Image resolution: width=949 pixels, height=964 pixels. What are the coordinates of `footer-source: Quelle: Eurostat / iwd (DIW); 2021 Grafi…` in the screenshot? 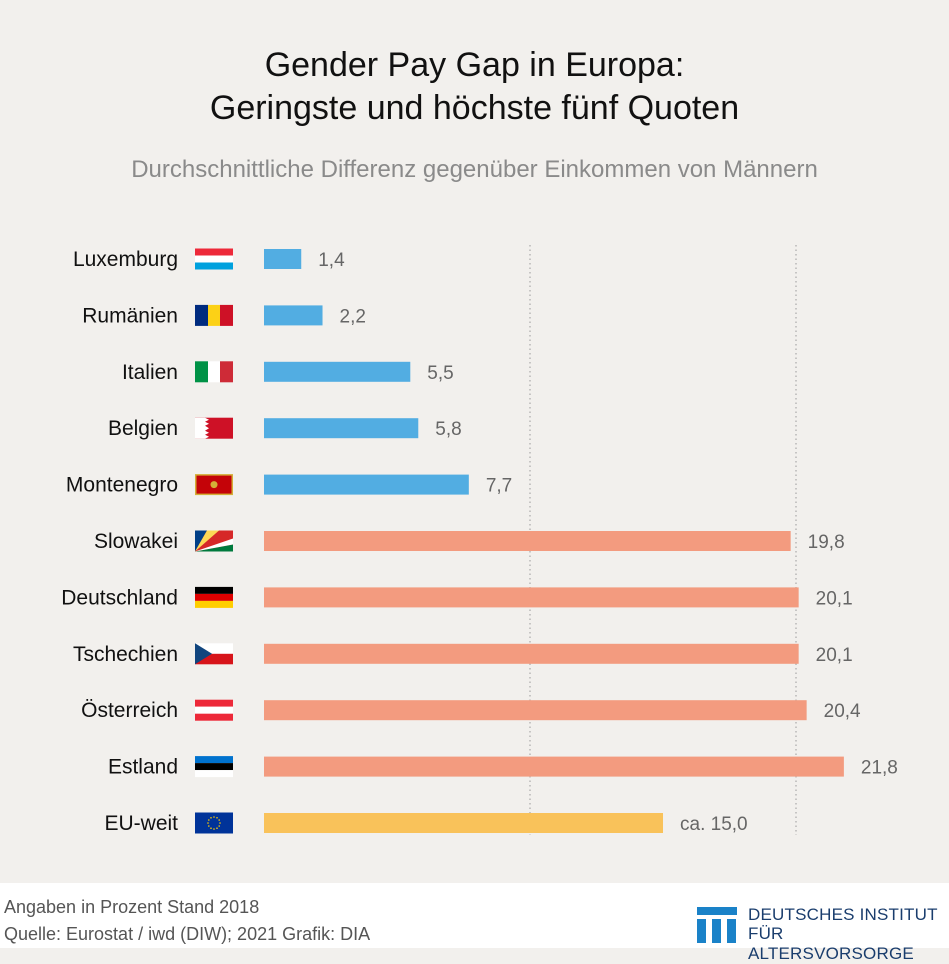 It's located at (187, 934).